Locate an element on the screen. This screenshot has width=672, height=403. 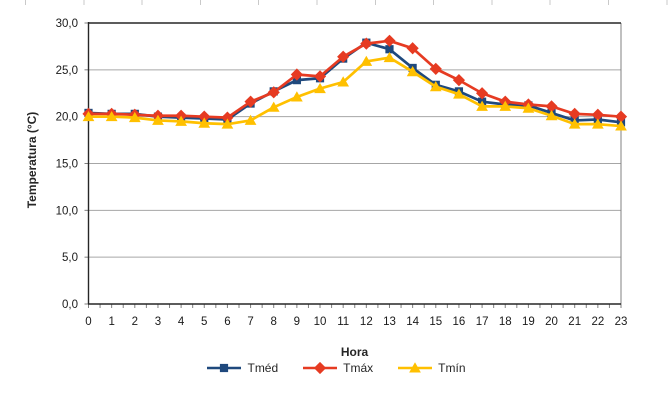
x-tick-label: 22 is located at coordinates (597, 322).